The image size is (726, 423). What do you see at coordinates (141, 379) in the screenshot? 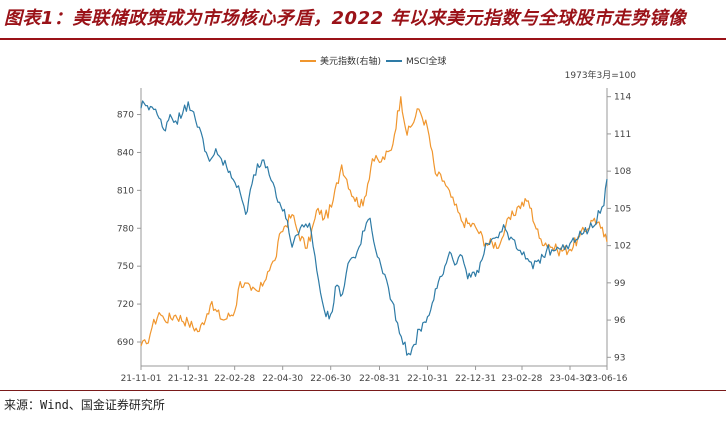
I see `x-tick-label: 21-11-01` at bounding box center [141, 379].